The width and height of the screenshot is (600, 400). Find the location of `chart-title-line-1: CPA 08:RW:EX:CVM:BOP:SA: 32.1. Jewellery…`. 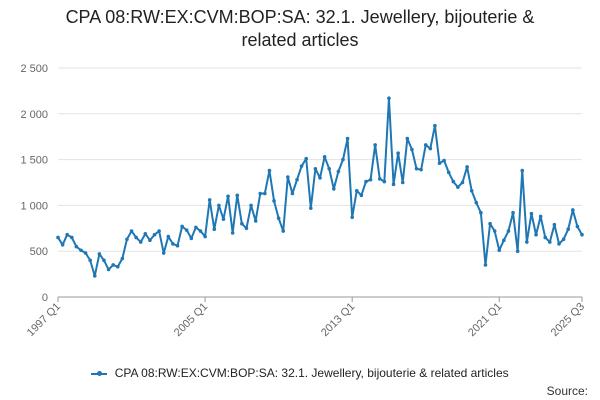

chart-title-line-1: CPA 08:RW:EX:CVM:BOP:SA: 32.1. Jewellery… is located at coordinates (300, 17).